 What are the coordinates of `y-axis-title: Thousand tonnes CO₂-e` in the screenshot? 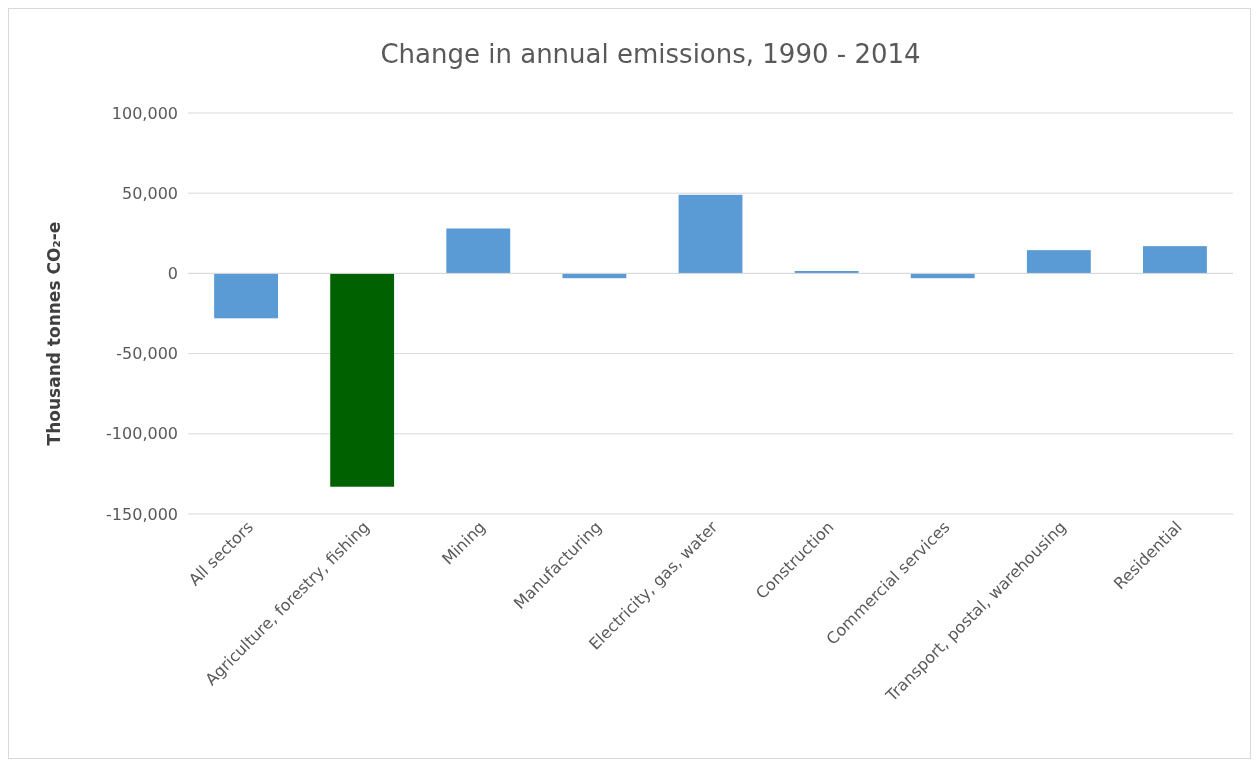 It's located at (54, 333).